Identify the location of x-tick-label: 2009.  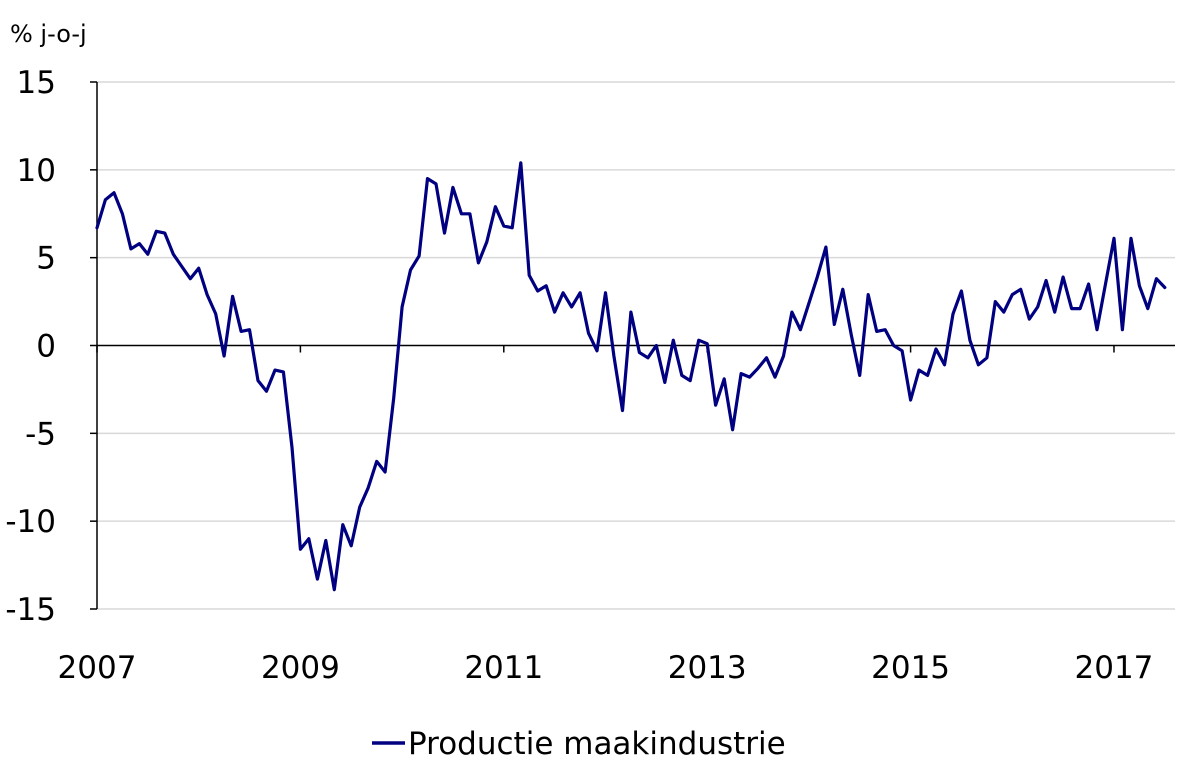
(300, 668).